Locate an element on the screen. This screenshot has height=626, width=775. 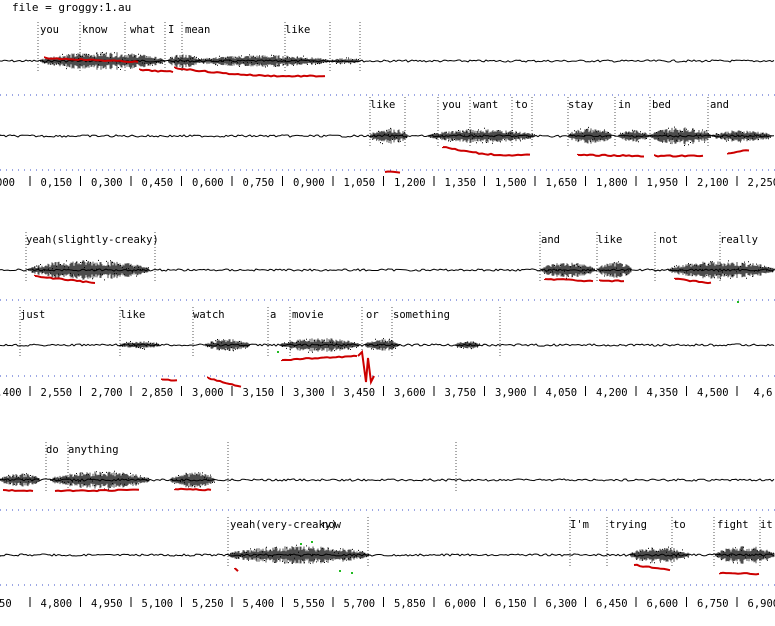
ruler-tick-label: 0,450 is located at coordinates (158, 183).